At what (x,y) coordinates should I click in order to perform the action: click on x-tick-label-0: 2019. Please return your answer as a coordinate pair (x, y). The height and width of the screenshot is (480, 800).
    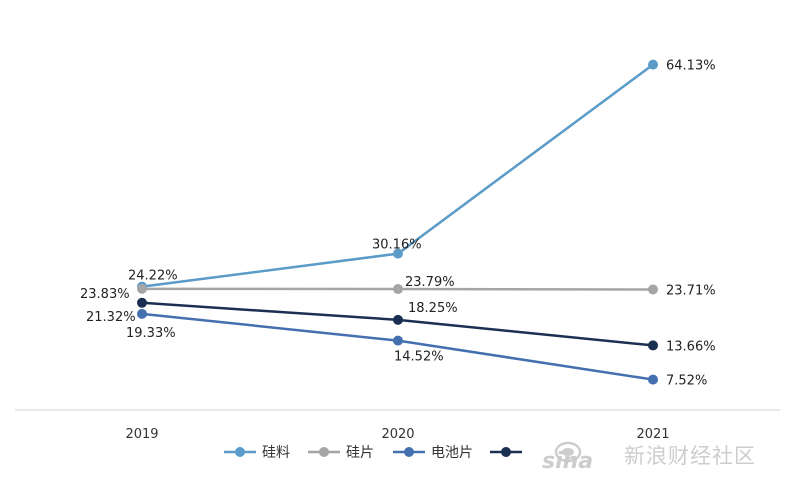
    Looking at the image, I should click on (141, 434).